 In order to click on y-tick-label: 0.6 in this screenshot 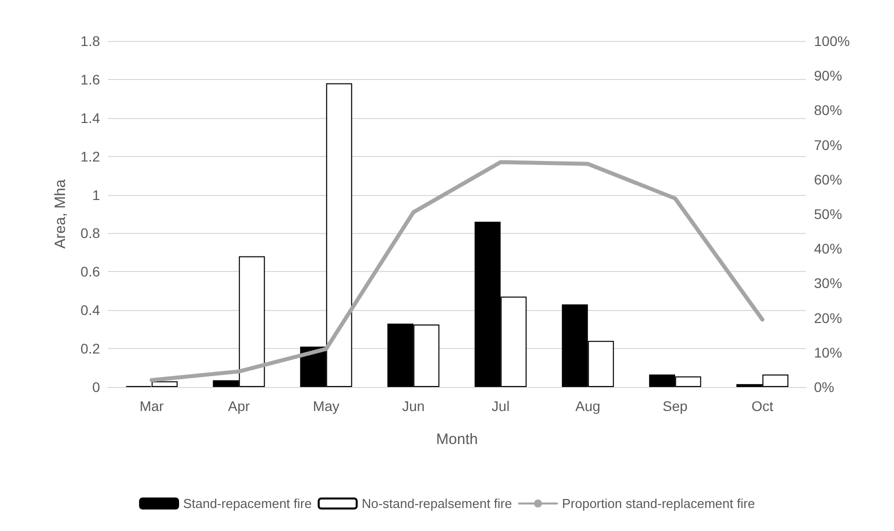, I will do `click(90, 272)`.